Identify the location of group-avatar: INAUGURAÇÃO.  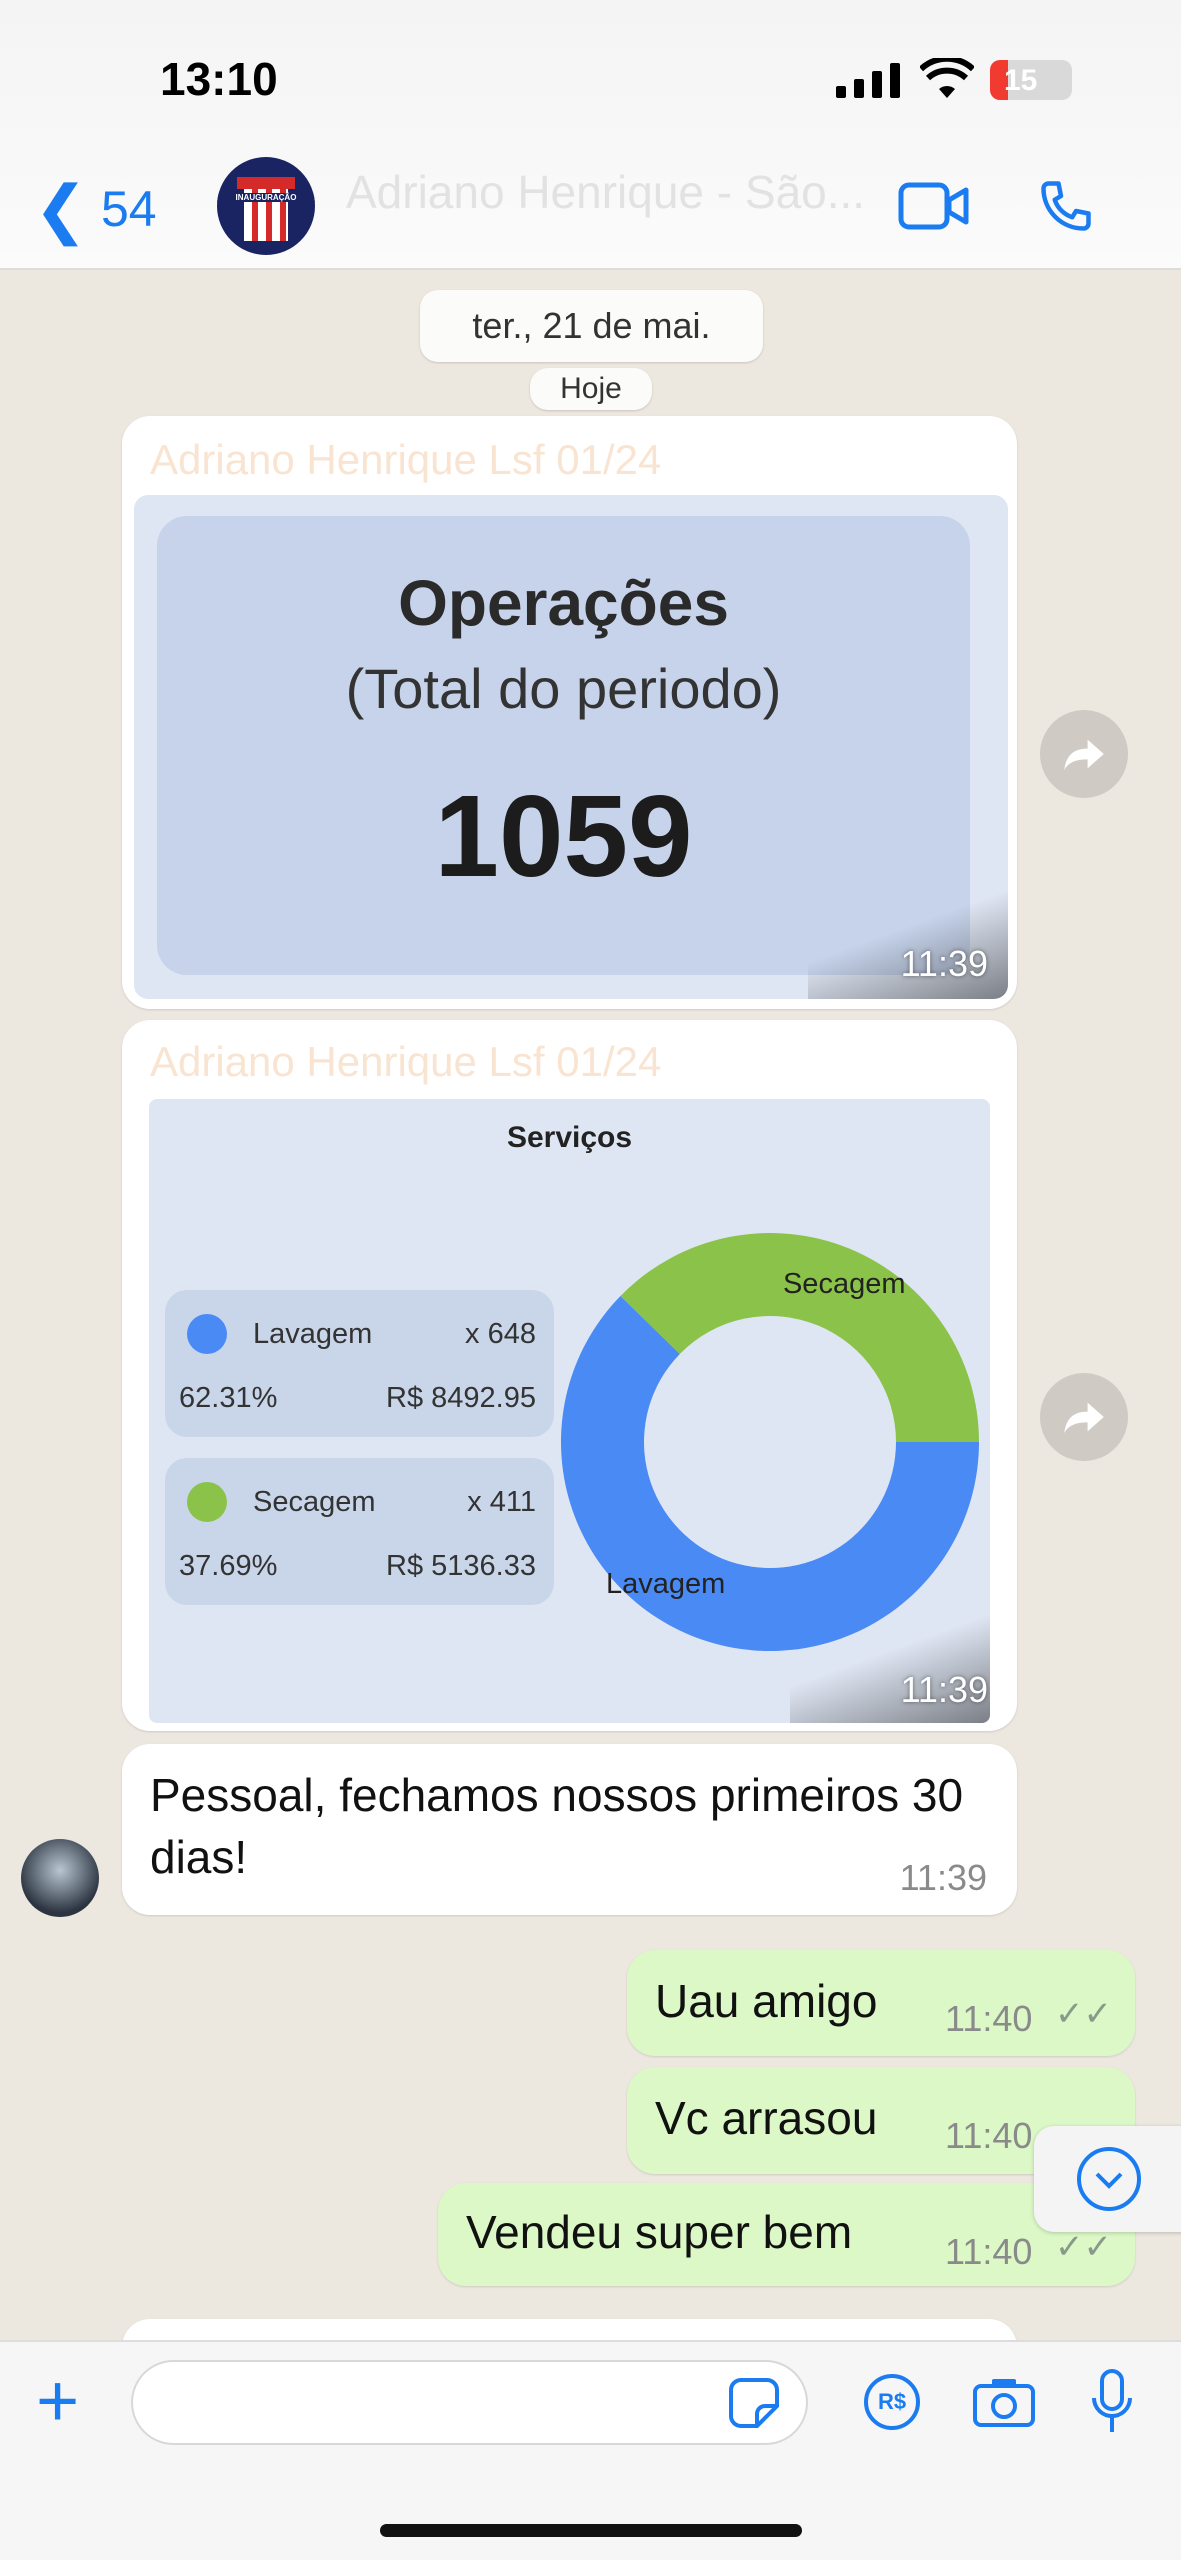
(266, 206).